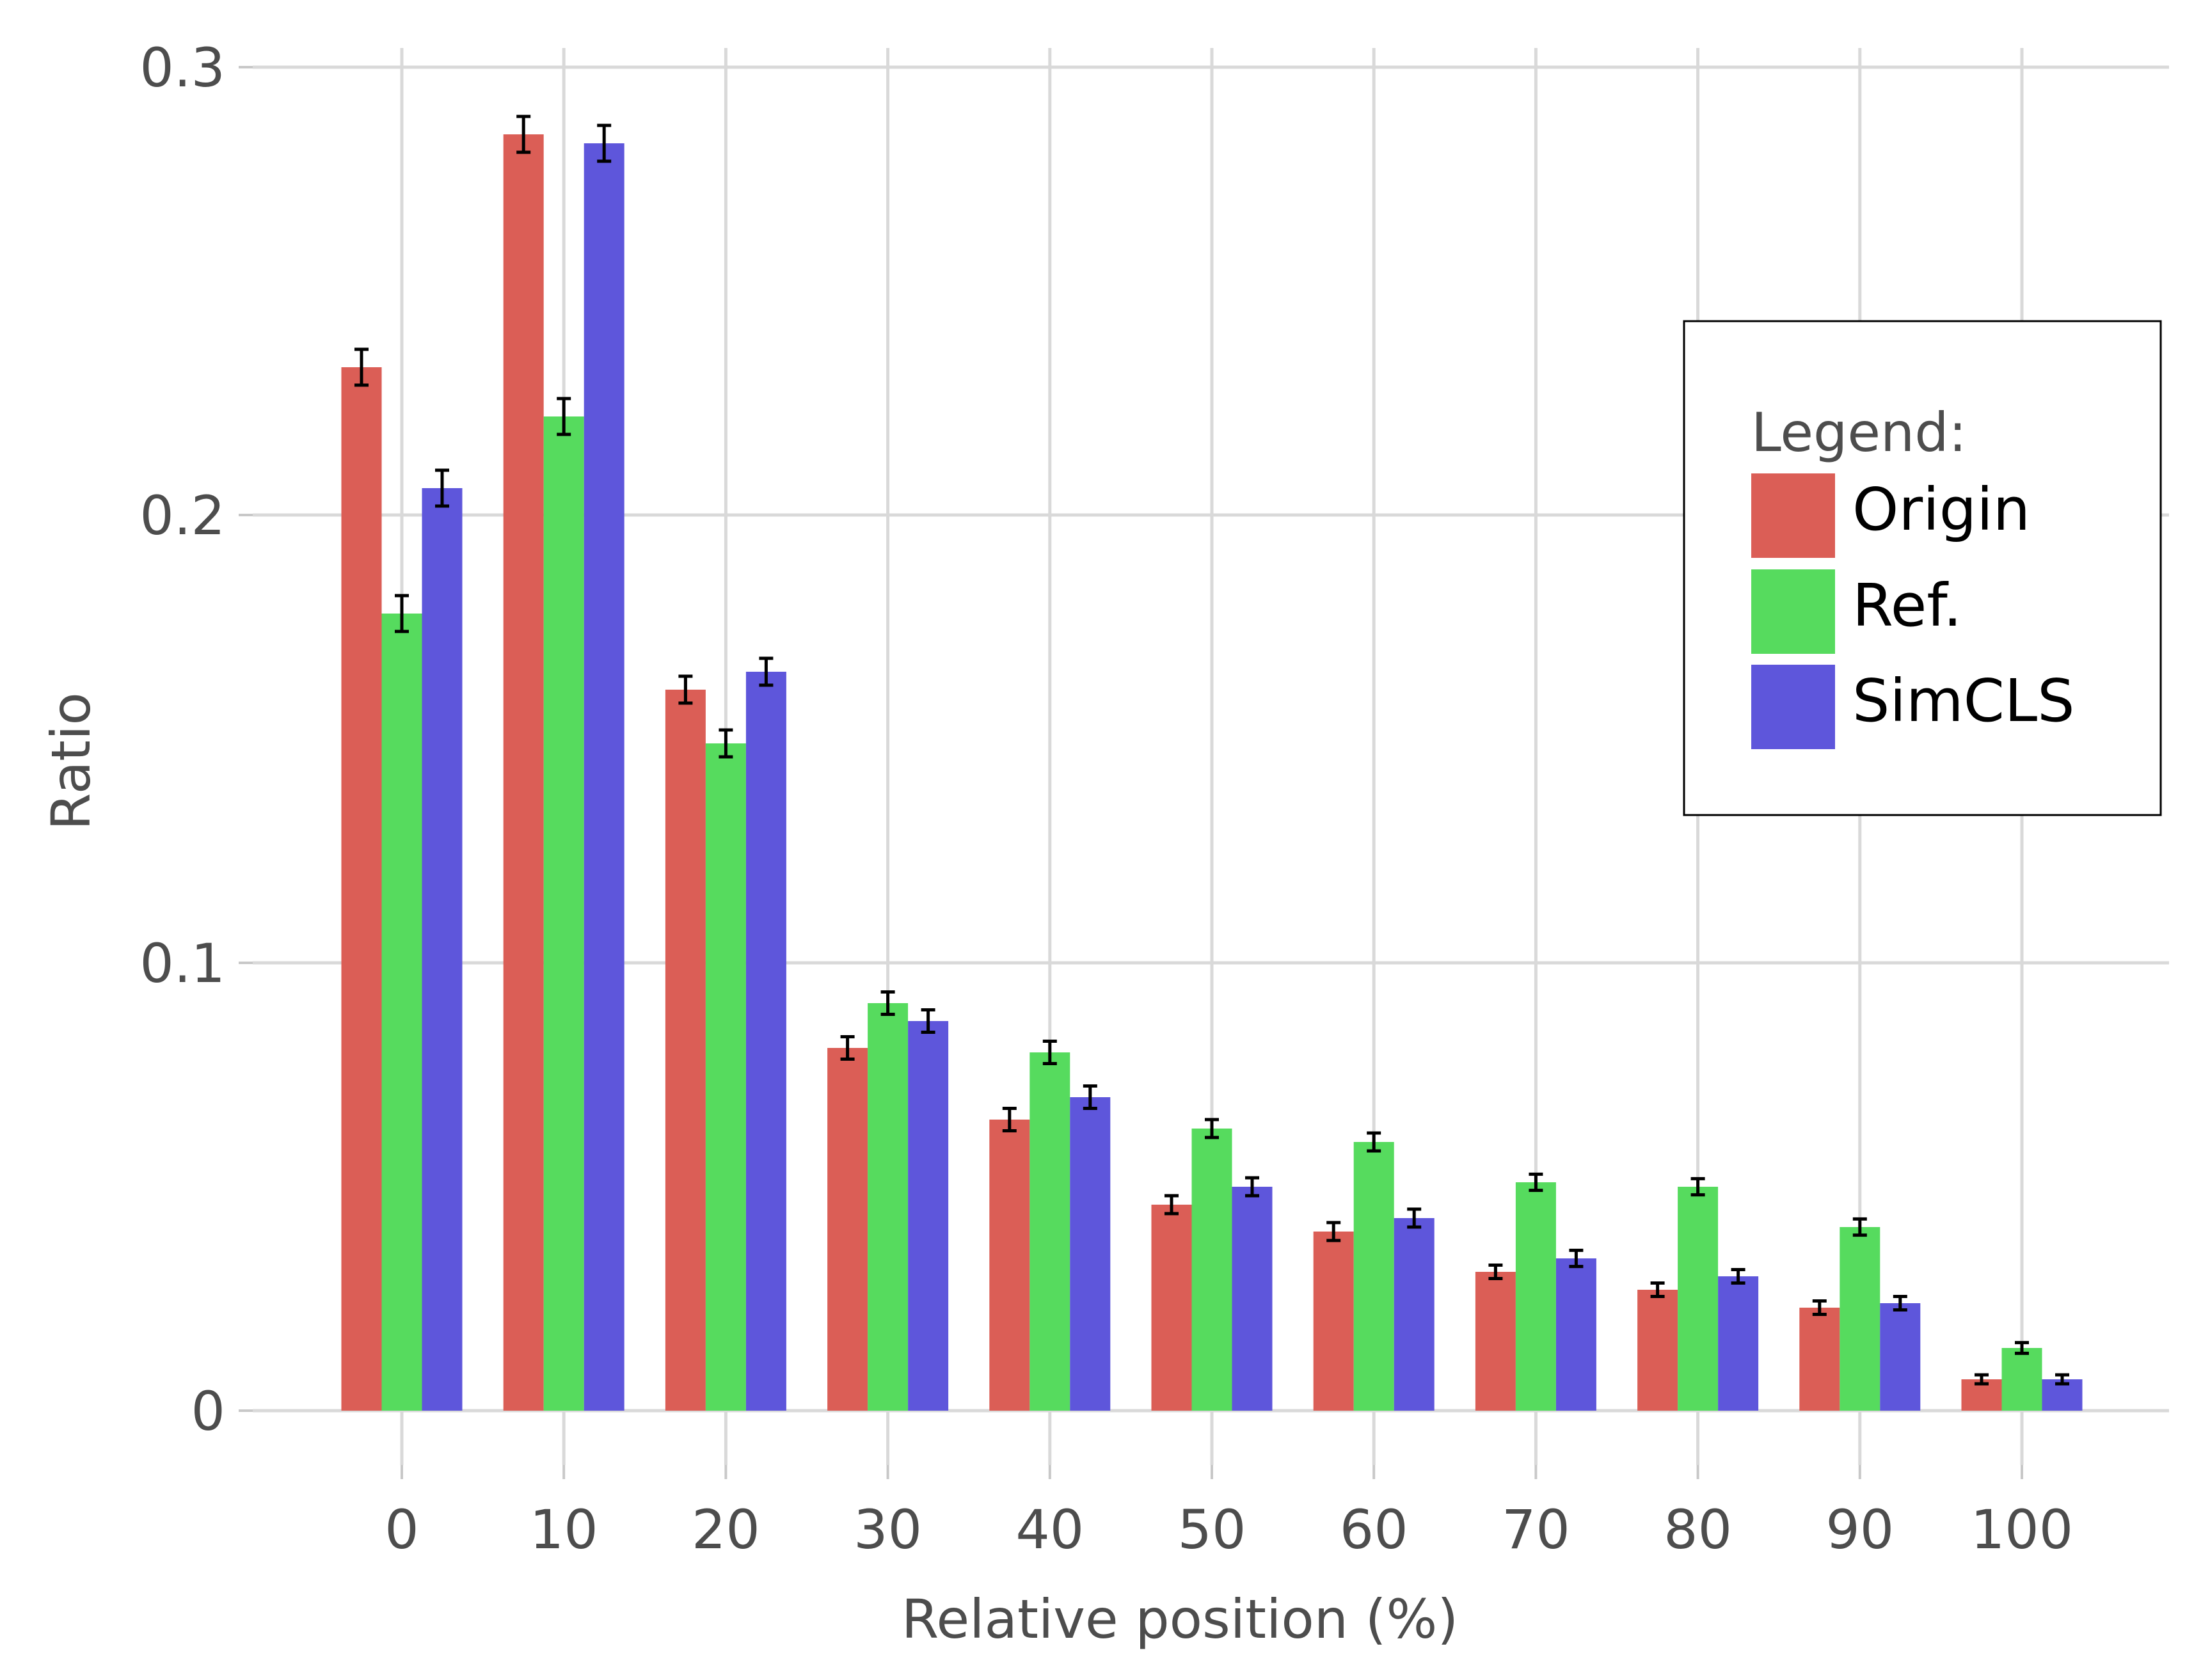 This screenshot has width=2194, height=1680. What do you see at coordinates (401, 1529) in the screenshot?
I see `x-tick-label: 0` at bounding box center [401, 1529].